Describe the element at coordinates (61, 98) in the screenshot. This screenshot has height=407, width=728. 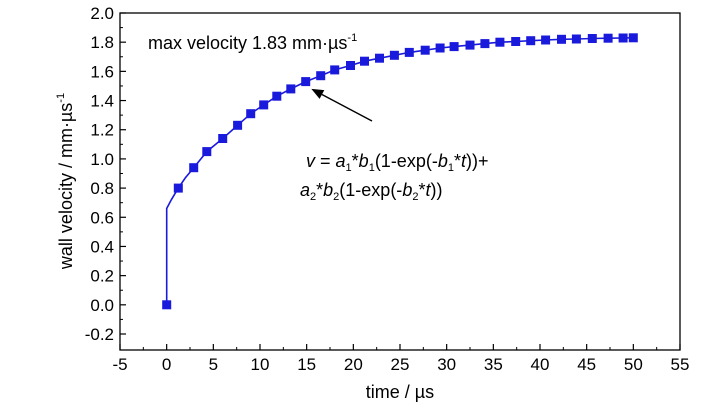
I see `y-axis-title-sup: -1` at that location.